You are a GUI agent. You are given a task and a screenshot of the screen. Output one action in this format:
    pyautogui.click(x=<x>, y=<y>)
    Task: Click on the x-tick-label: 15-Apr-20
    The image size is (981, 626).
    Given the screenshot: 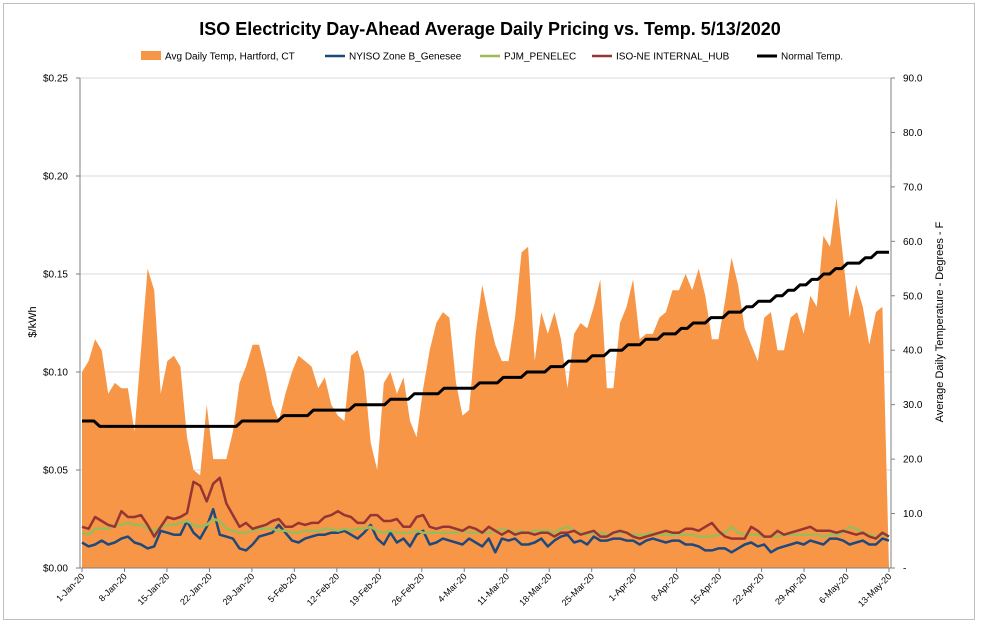 What is the action you would take?
    pyautogui.click(x=705, y=588)
    